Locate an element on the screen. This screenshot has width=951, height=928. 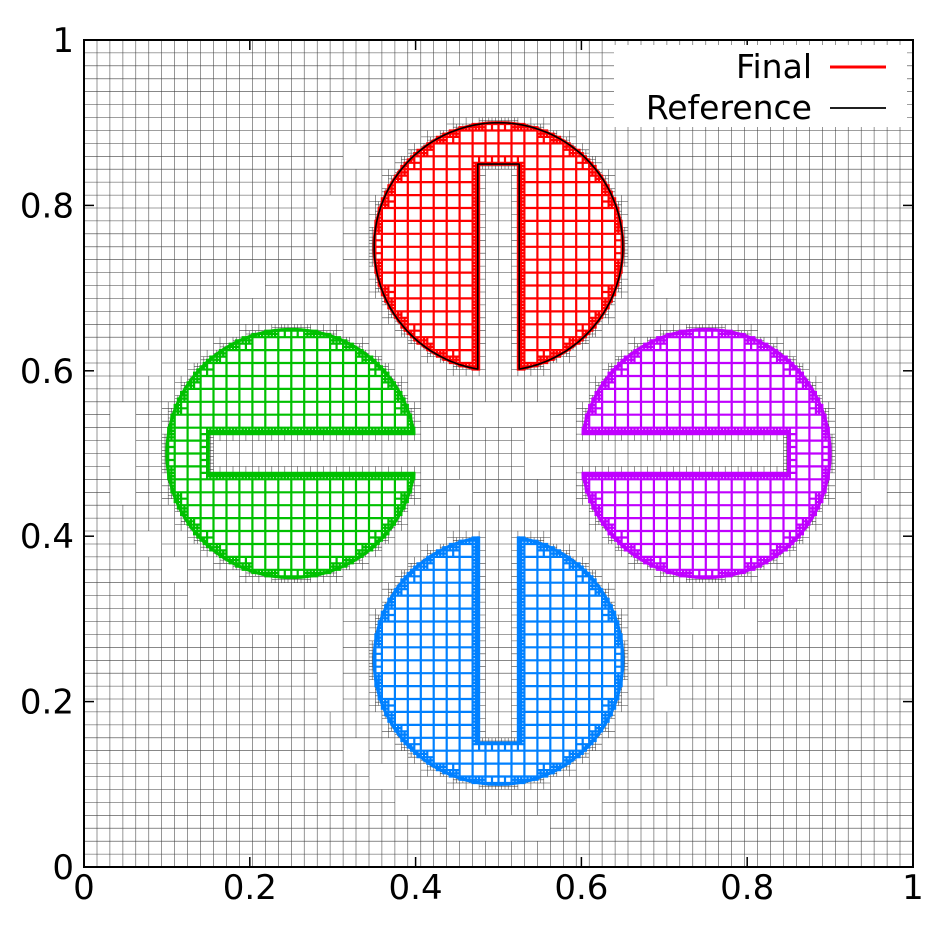
legend-label: Reference is located at coordinates (729, 107).